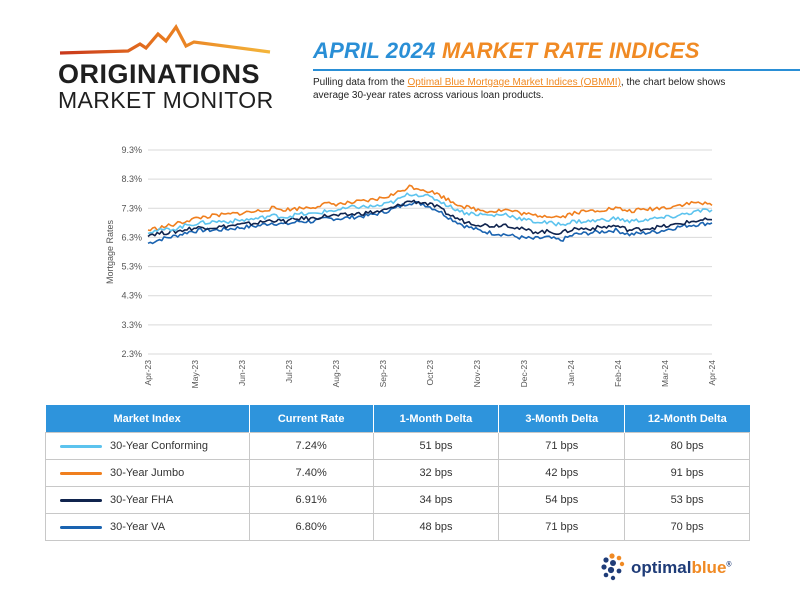  What do you see at coordinates (311, 473) in the screenshot?
I see `current-rate-cell: 7.40%` at bounding box center [311, 473].